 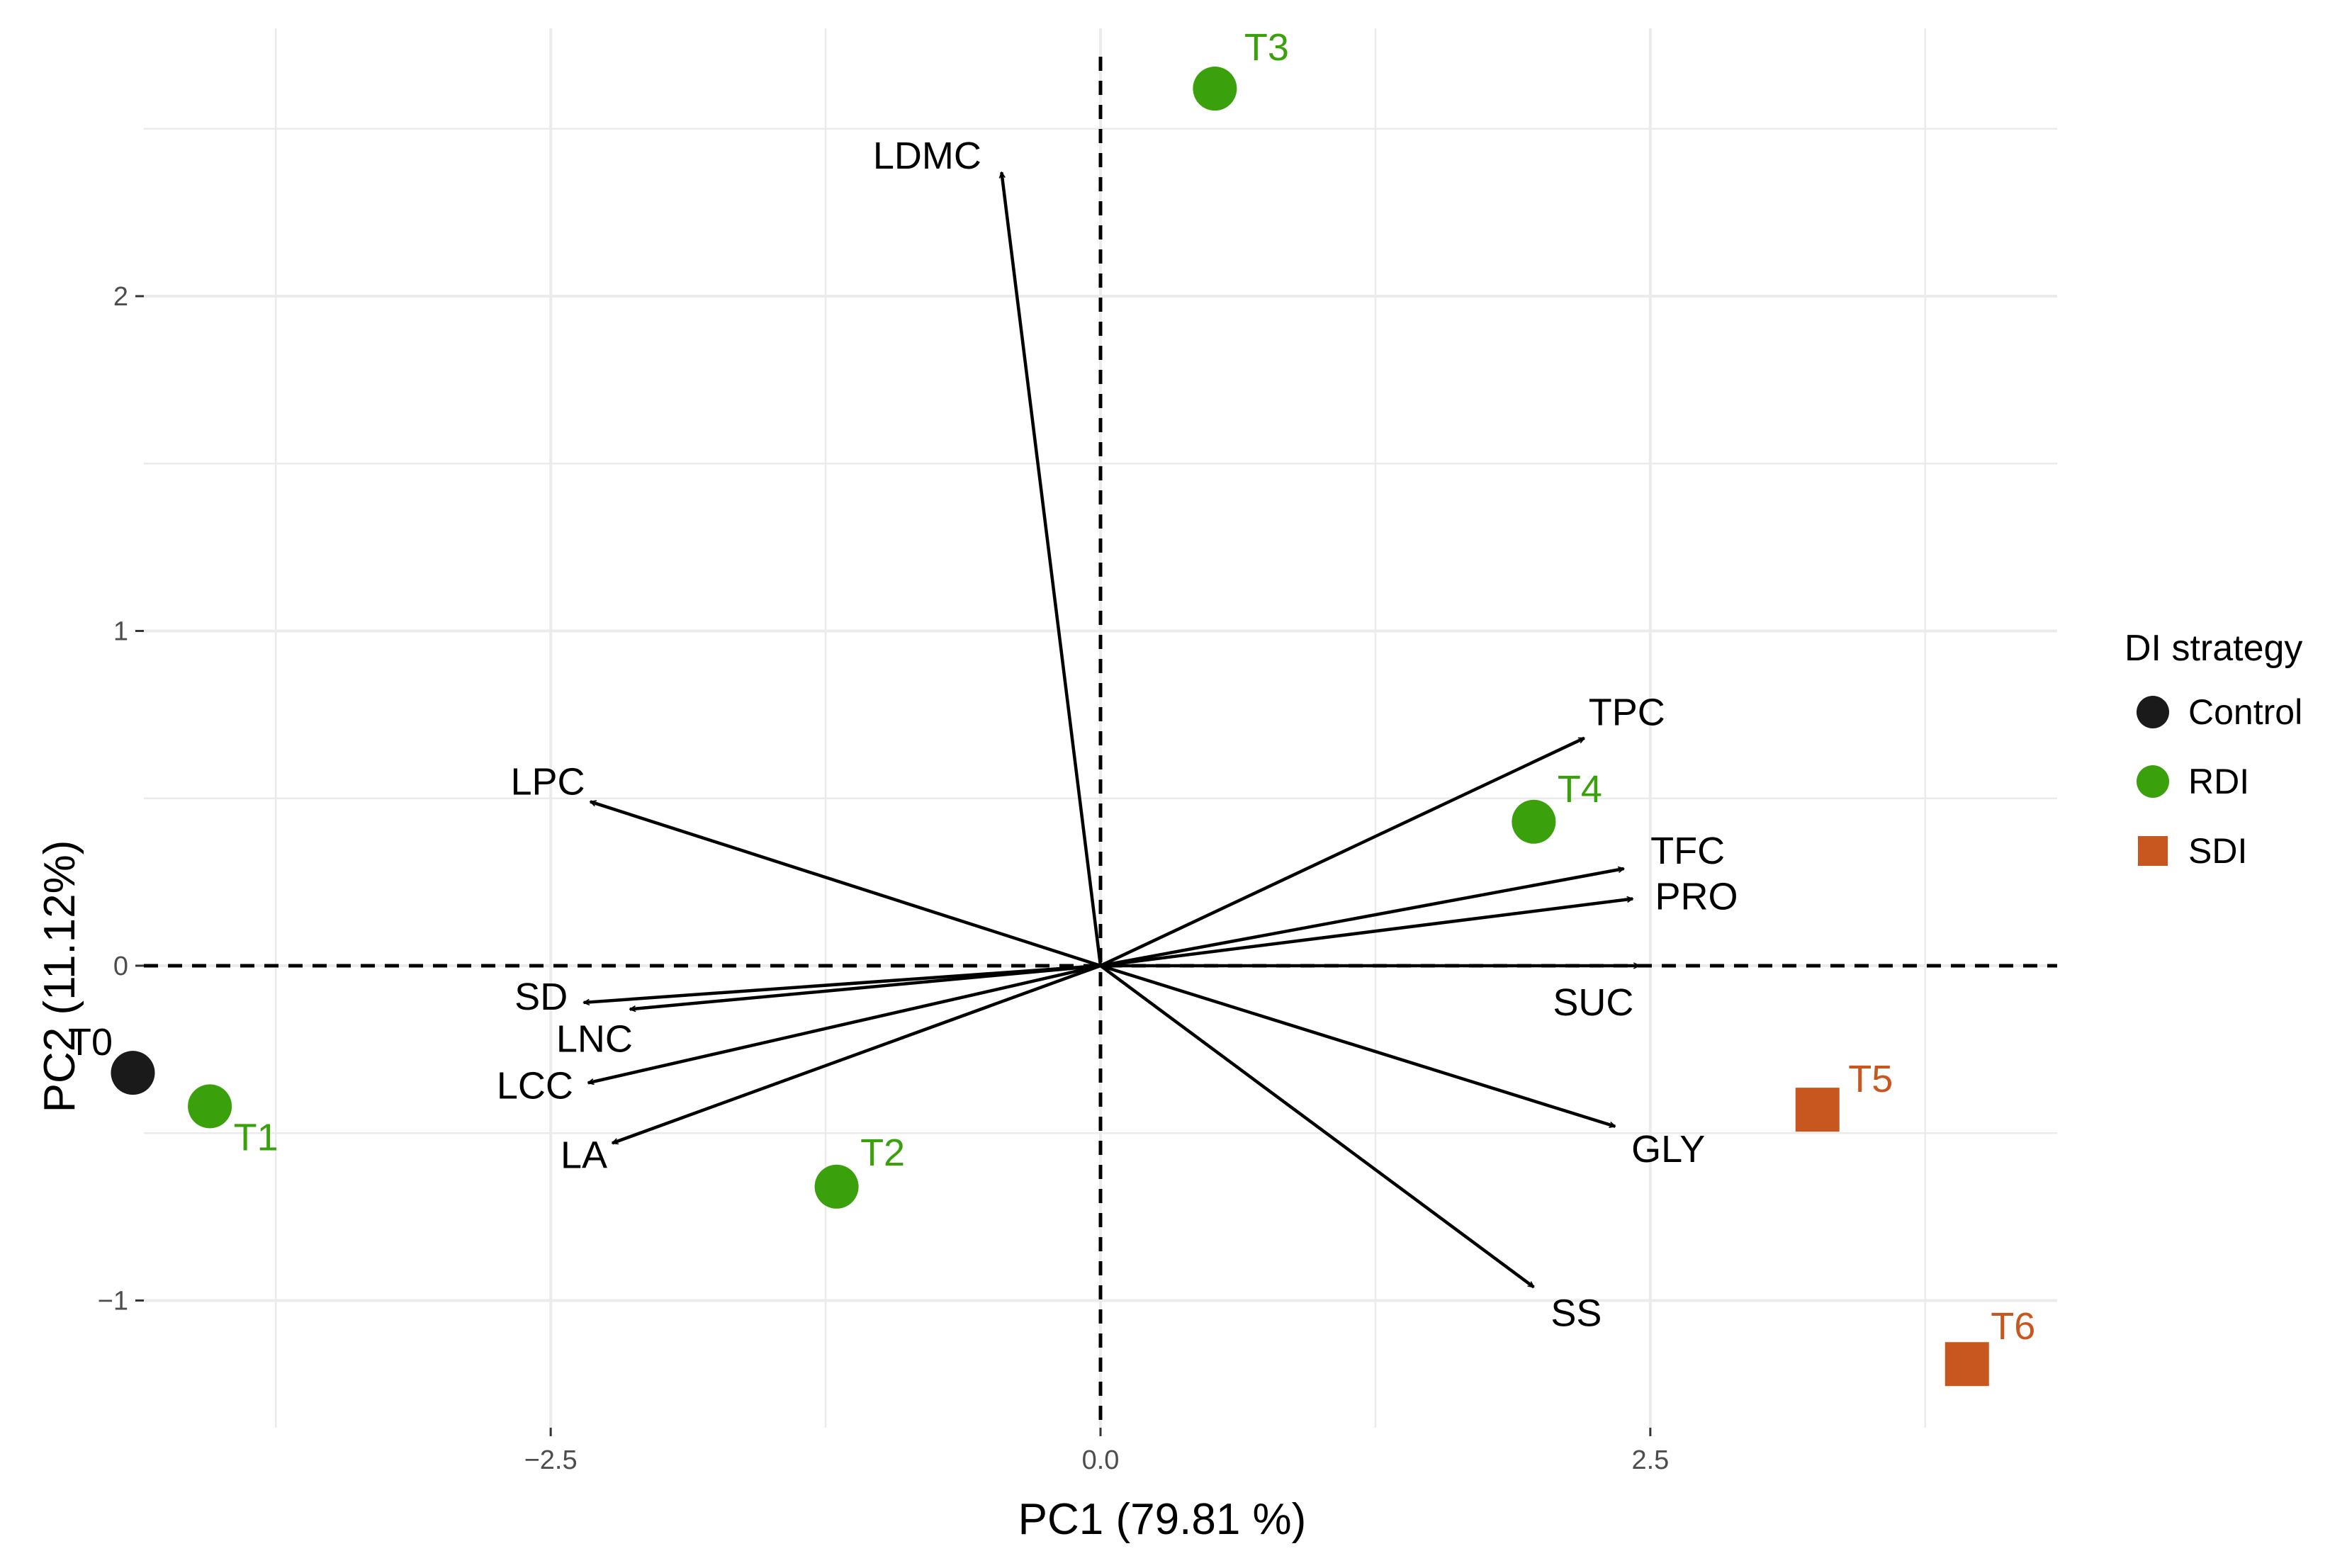 I want to click on y-axis-title: PC2 (11.12%), so click(x=60, y=976).